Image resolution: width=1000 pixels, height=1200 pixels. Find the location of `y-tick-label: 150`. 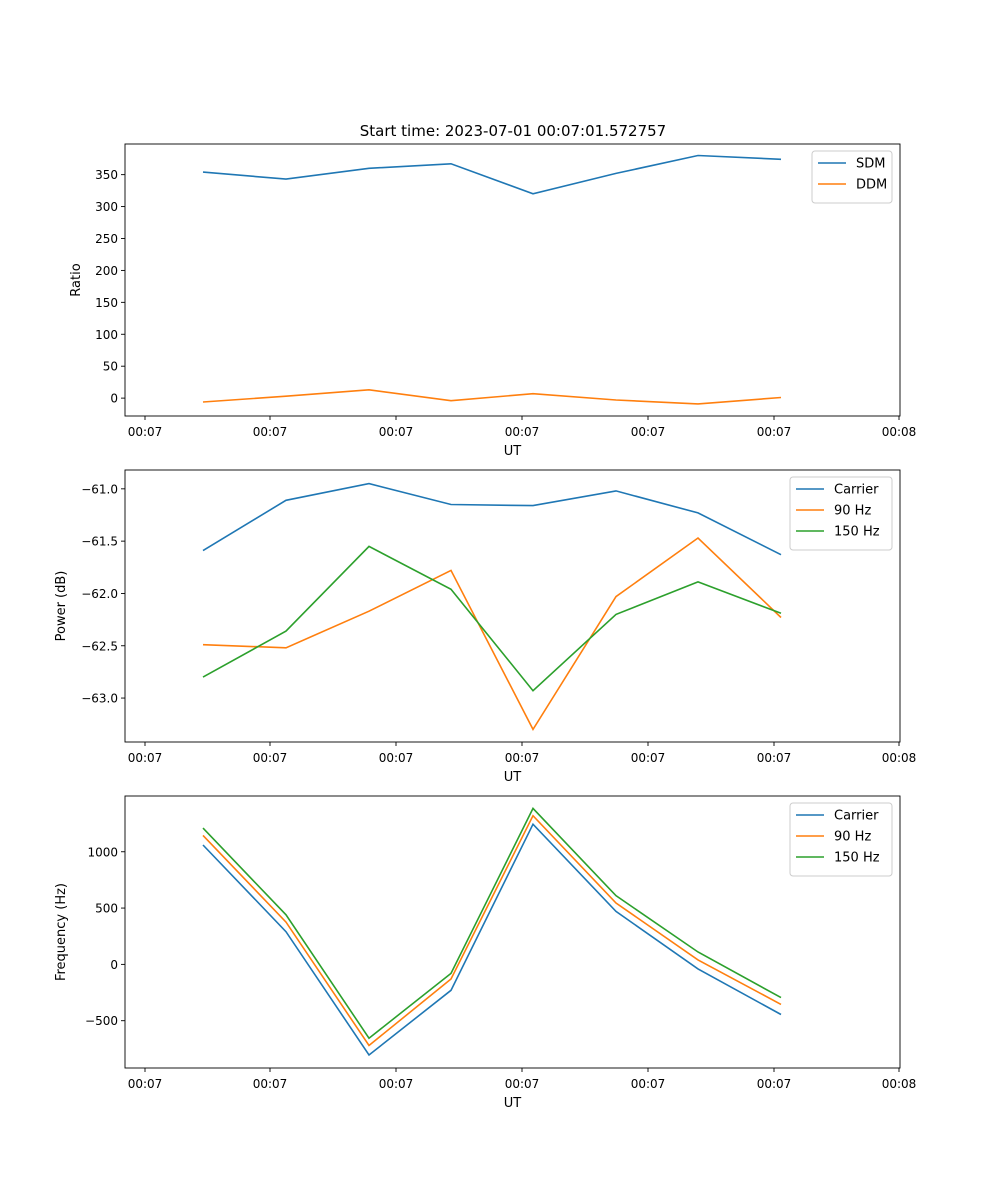

y-tick-label: 150 is located at coordinates (106, 303).